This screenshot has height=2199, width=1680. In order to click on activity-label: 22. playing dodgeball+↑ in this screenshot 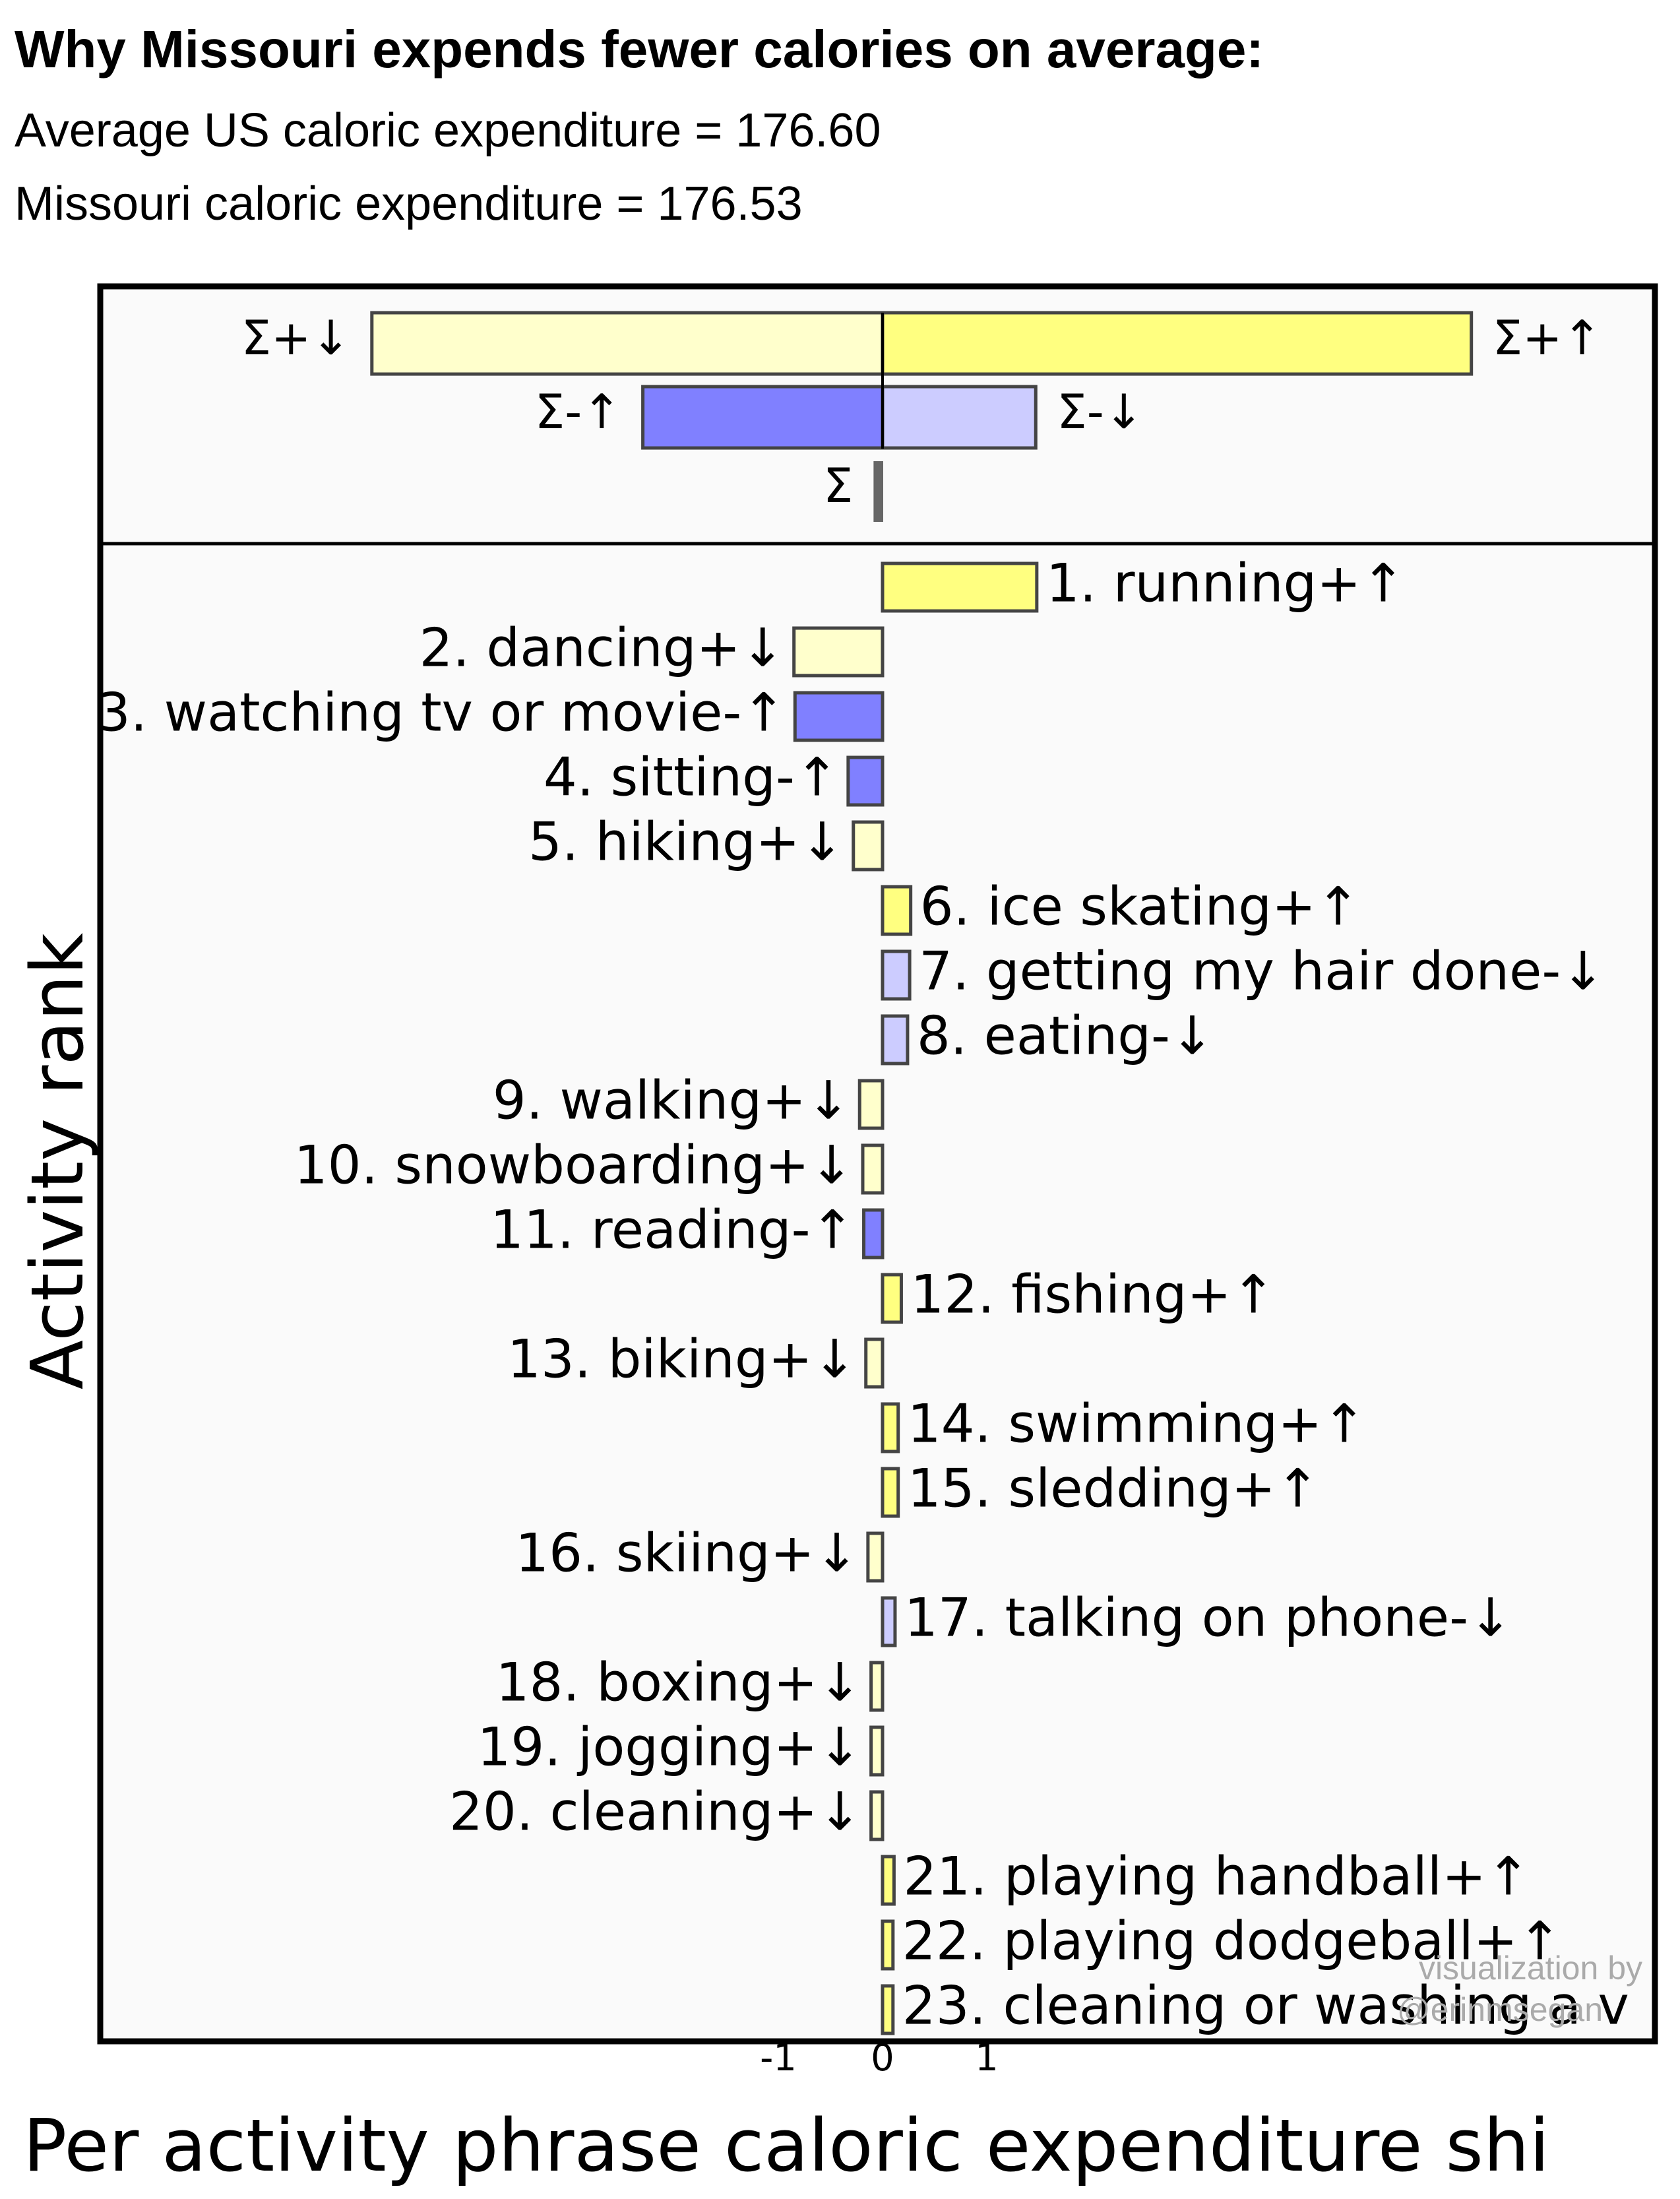, I will do `click(1232, 1942)`.